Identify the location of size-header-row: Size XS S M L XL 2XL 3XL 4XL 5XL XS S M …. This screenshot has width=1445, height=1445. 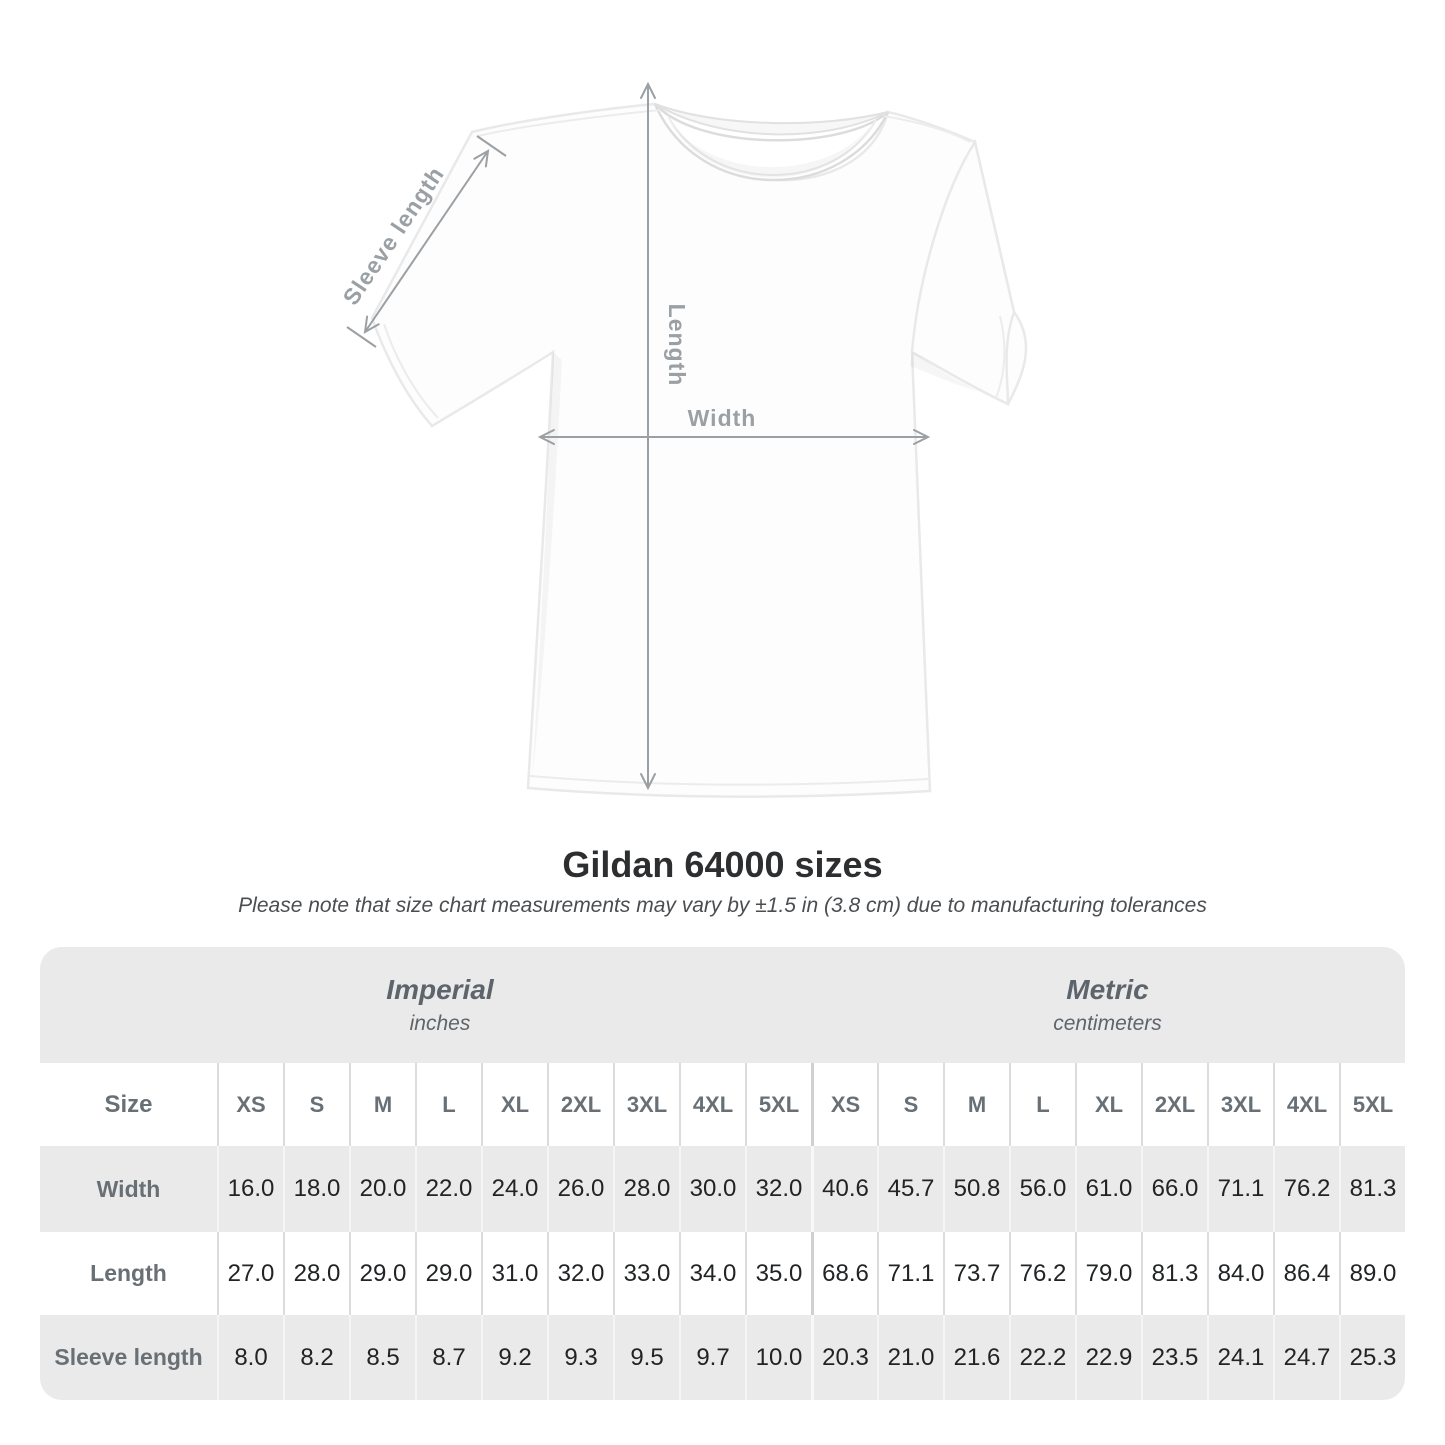
(722, 1104).